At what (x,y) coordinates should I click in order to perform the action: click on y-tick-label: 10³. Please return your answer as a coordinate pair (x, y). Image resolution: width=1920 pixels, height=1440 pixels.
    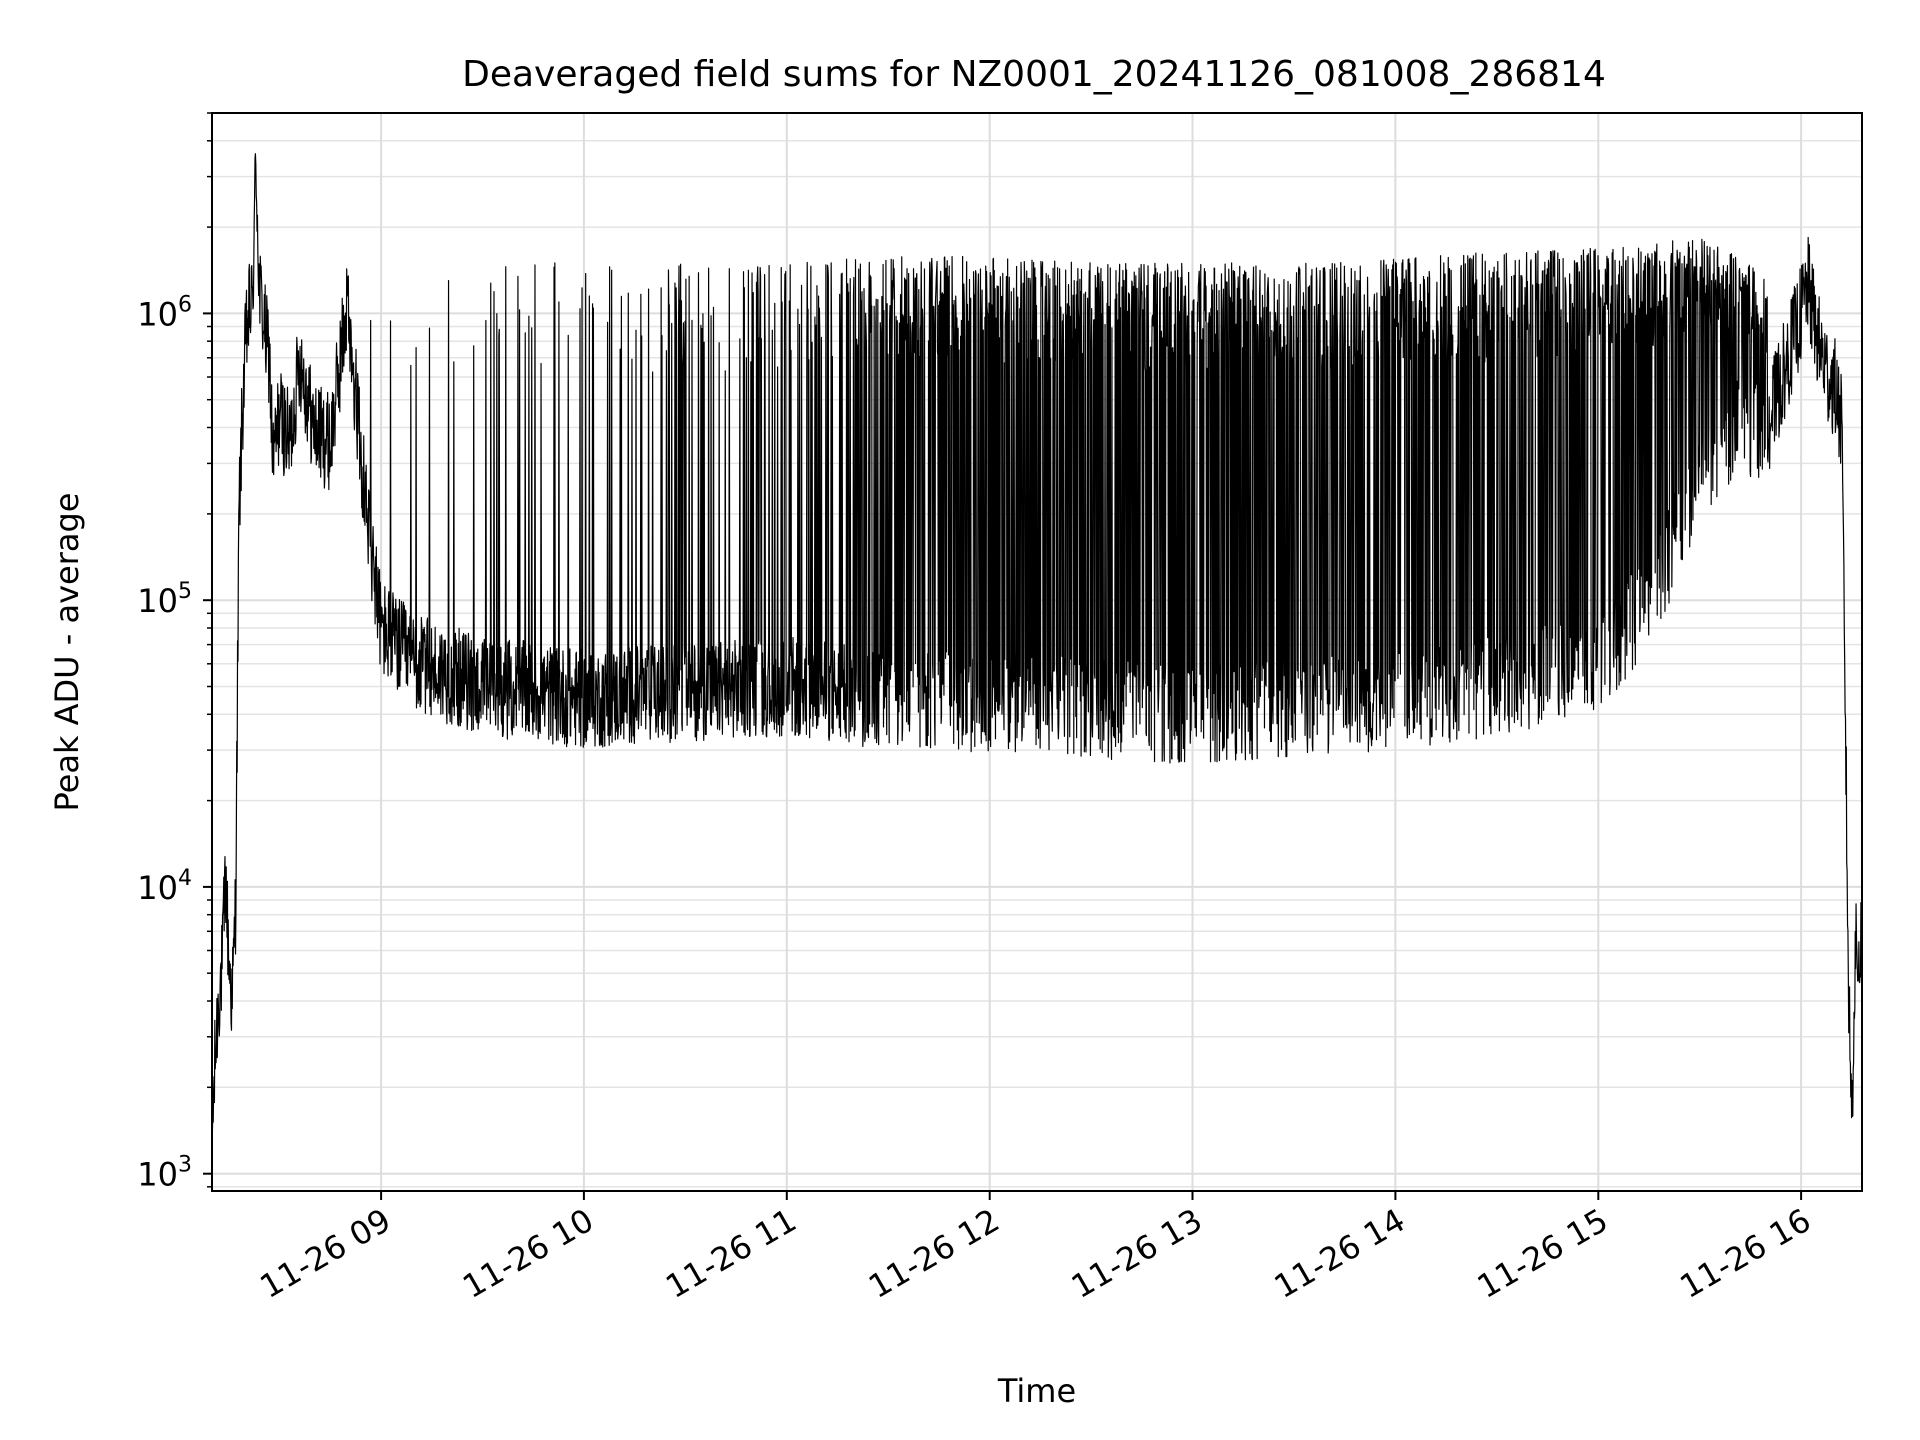
    Looking at the image, I should click on (164, 1173).